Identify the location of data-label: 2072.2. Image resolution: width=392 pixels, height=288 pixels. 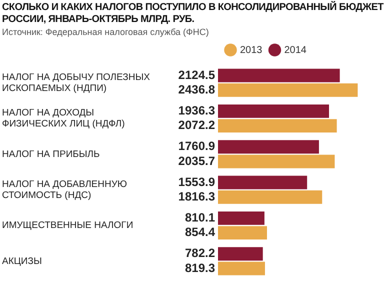
(197, 125).